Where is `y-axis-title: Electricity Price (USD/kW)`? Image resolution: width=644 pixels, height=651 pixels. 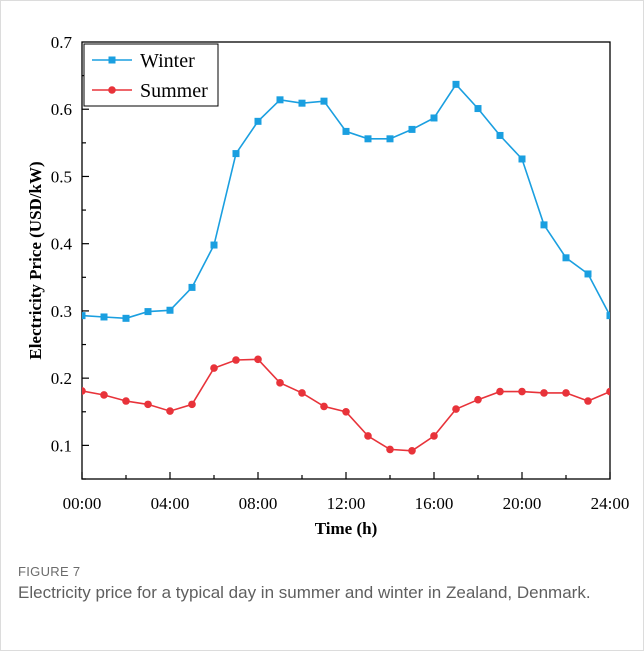 y-axis-title: Electricity Price (USD/kW) is located at coordinates (35, 260).